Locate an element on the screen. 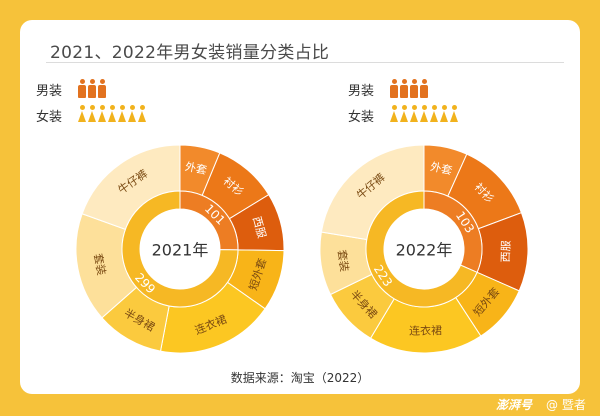 This screenshot has width=600, height=416. chart-title: 2021、2022年男女装销量分类占比 is located at coordinates (190, 53).